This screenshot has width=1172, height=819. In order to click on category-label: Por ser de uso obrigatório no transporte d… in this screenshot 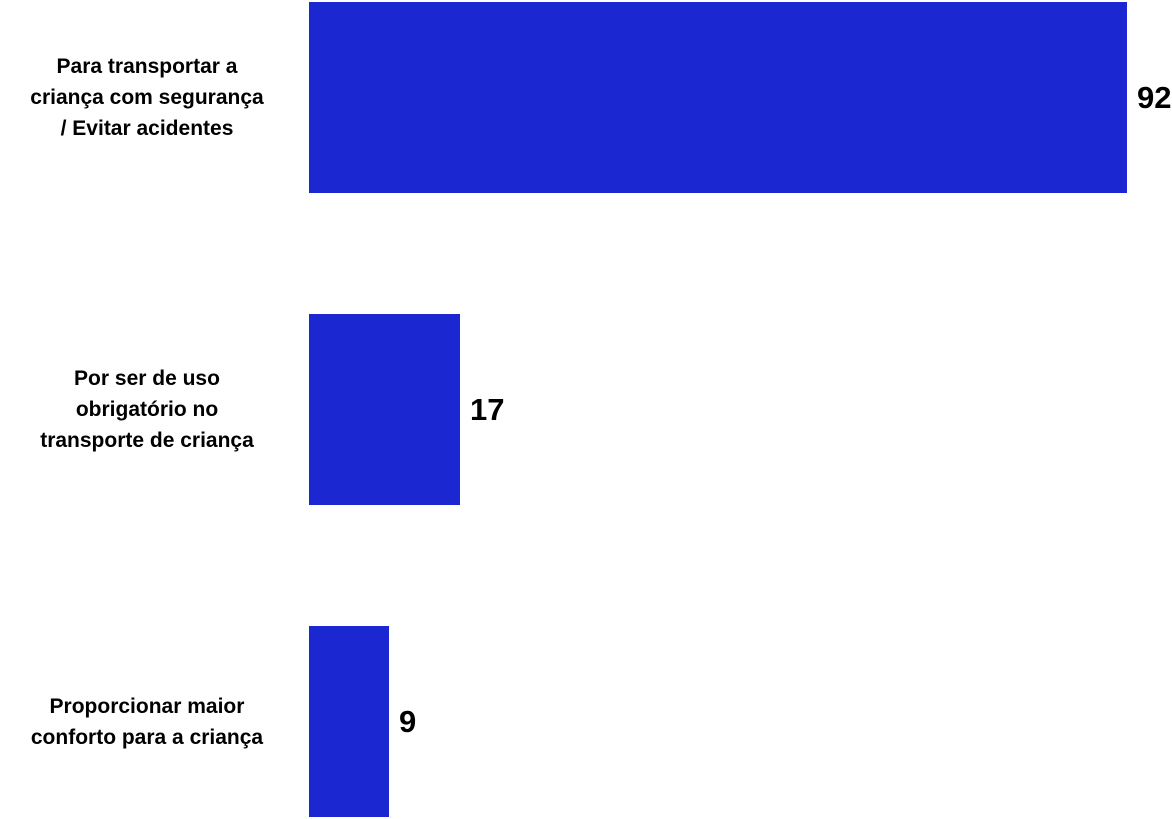, I will do `click(147, 409)`.